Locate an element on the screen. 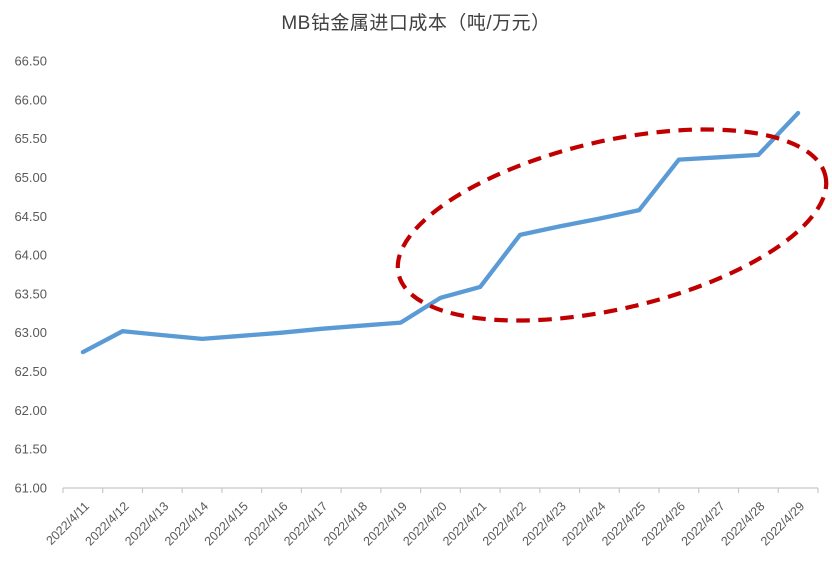  y-axis-tick-label: 64.00 is located at coordinates (30, 255).